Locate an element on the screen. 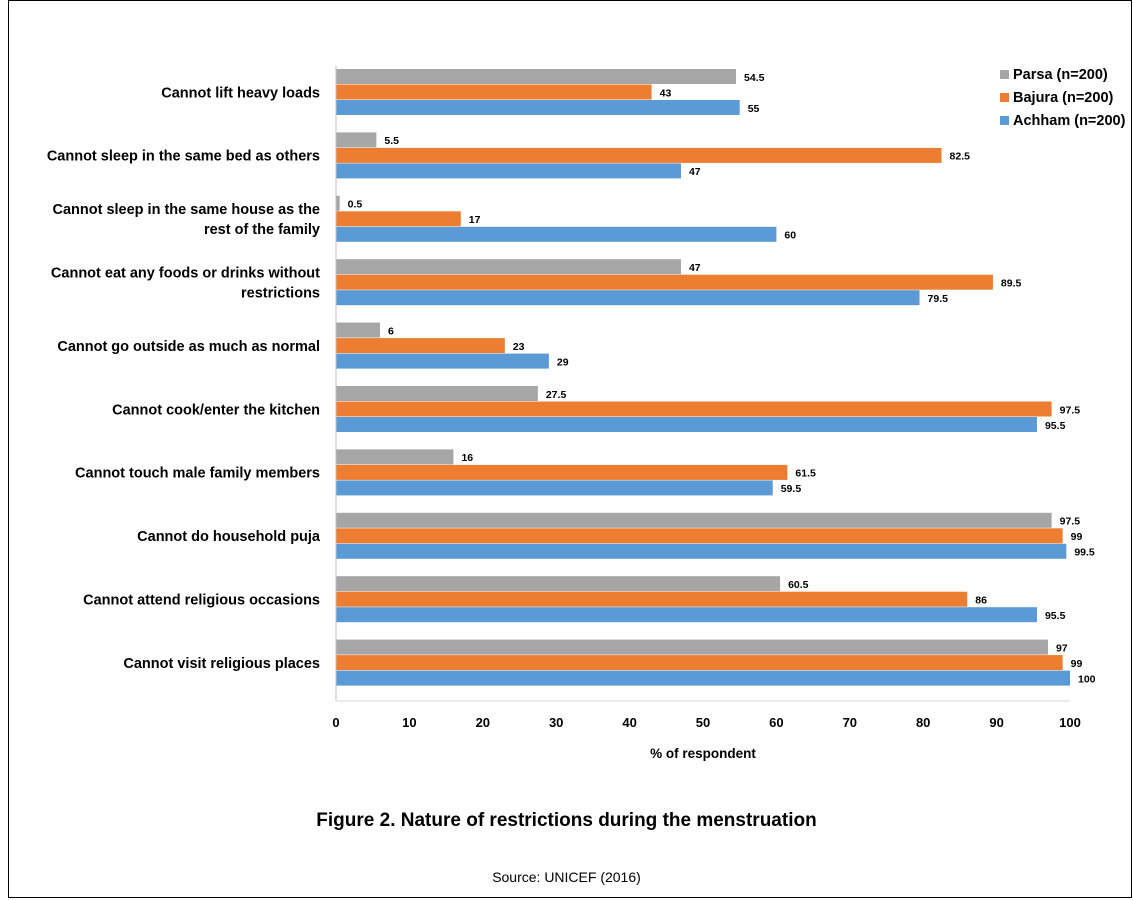  category-label: Cannot eat any foods or drinks without is located at coordinates (185, 273).